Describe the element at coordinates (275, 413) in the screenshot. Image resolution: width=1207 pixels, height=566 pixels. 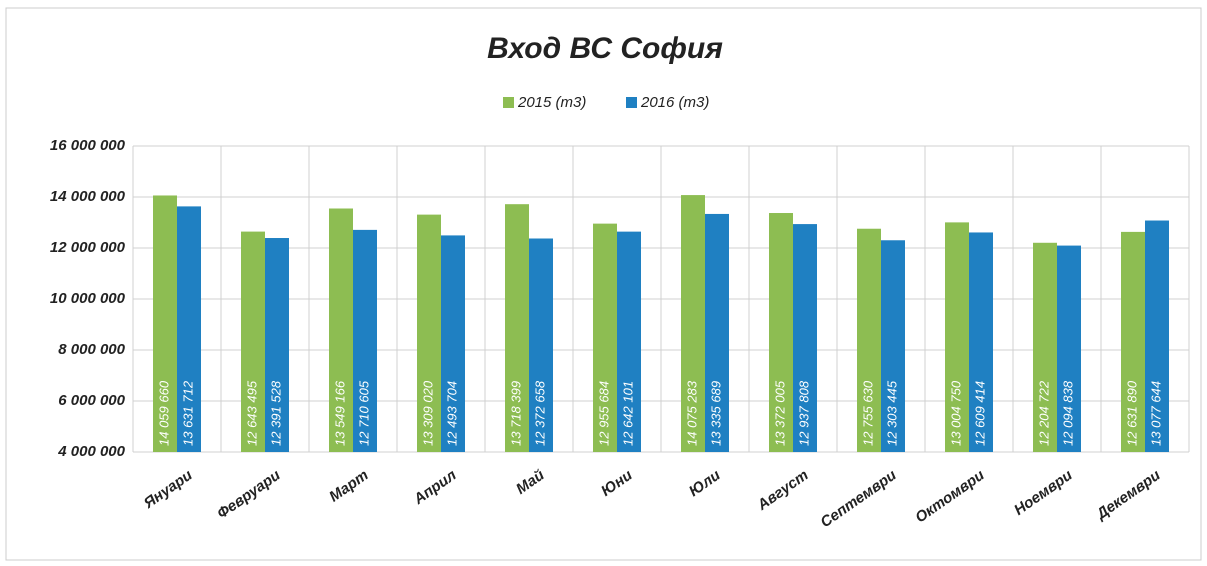
I see `data-label: 12 391 528` at that location.